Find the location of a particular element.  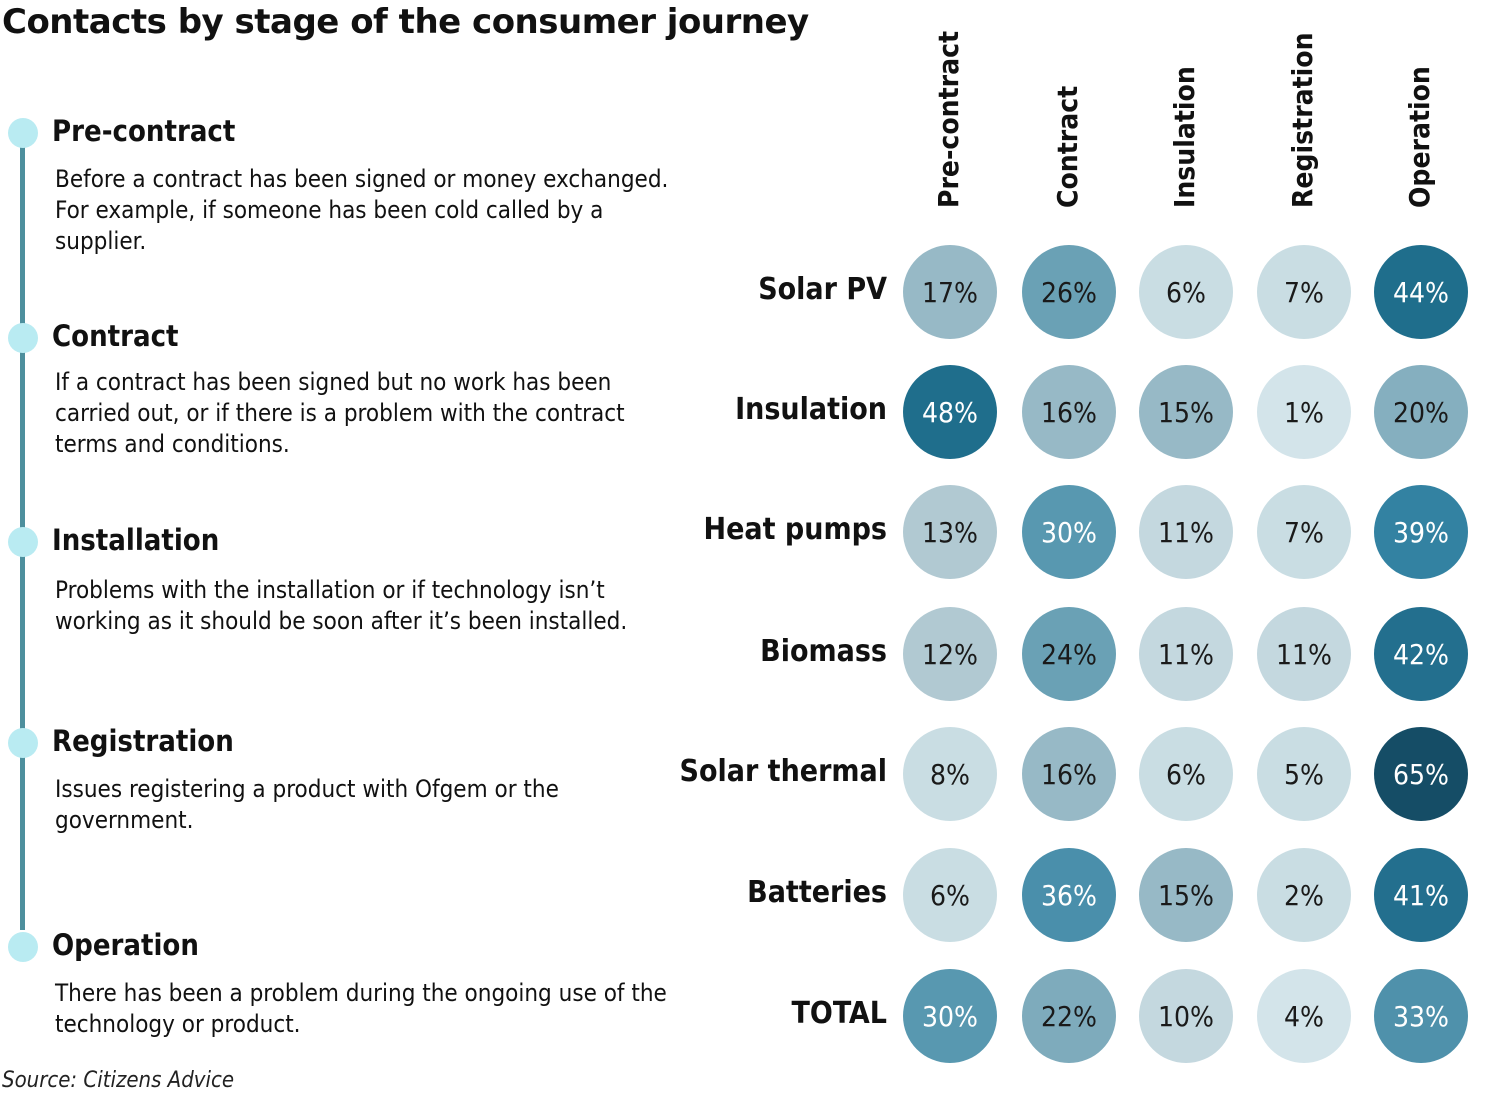

value-bubble: 8% is located at coordinates (950, 774).